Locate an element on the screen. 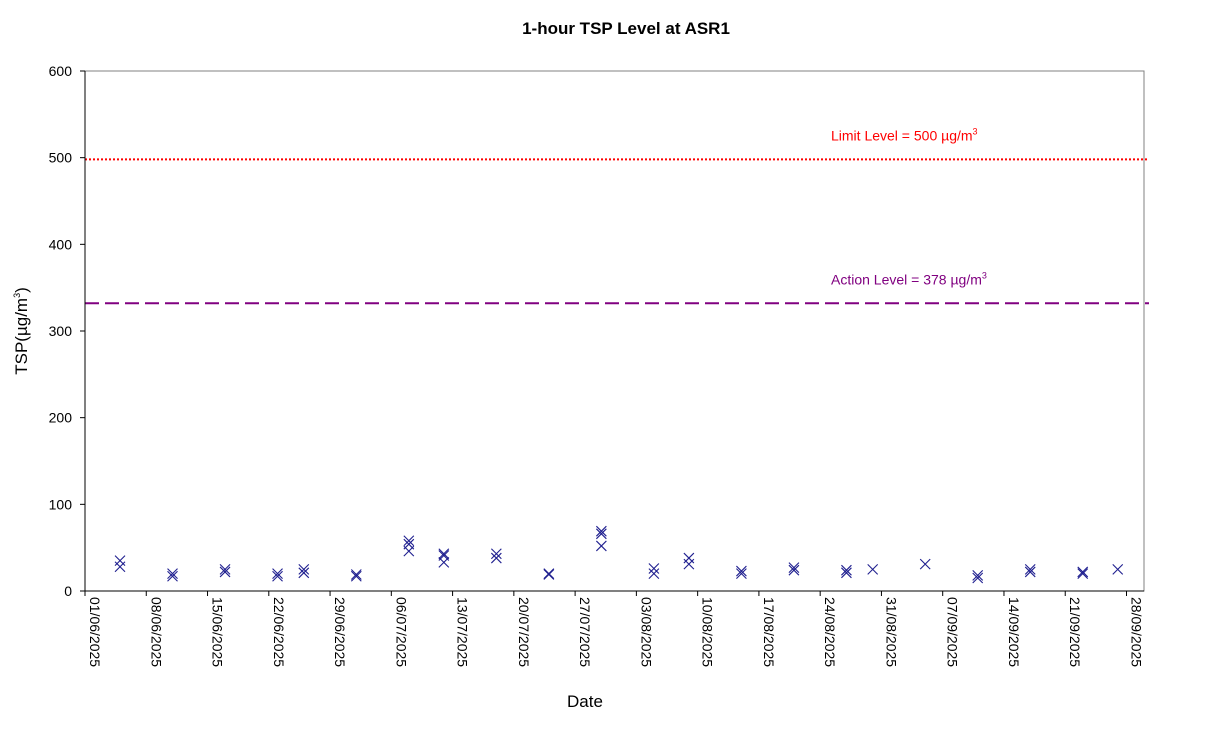  x-tick-label: 07/09/2025 is located at coordinates (953, 632).